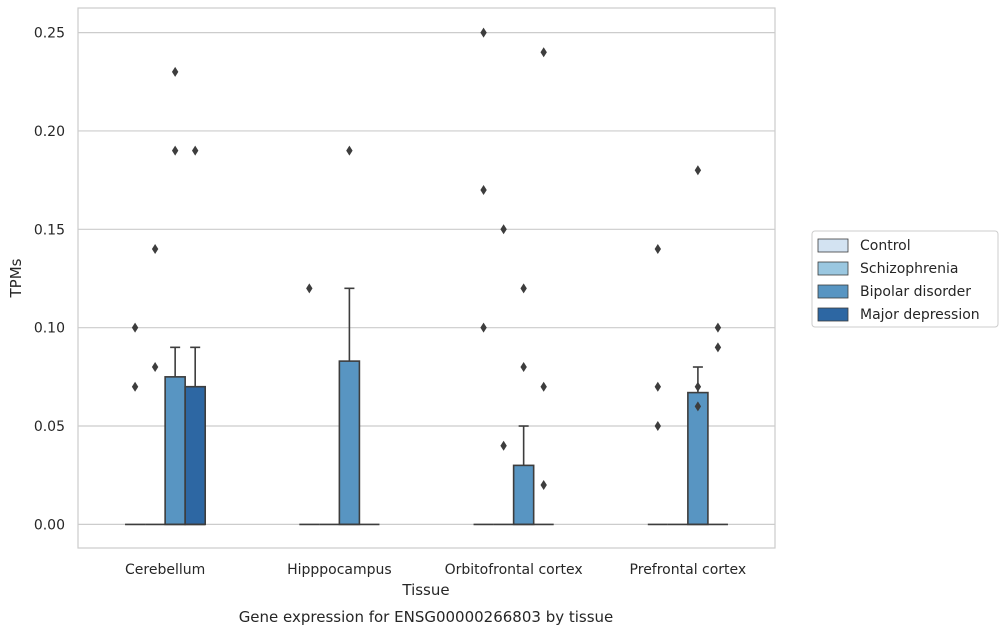 This screenshot has width=1007, height=638. Describe the element at coordinates (688, 570) in the screenshot. I see `x-tick-label: Prefrontal cortex` at that location.